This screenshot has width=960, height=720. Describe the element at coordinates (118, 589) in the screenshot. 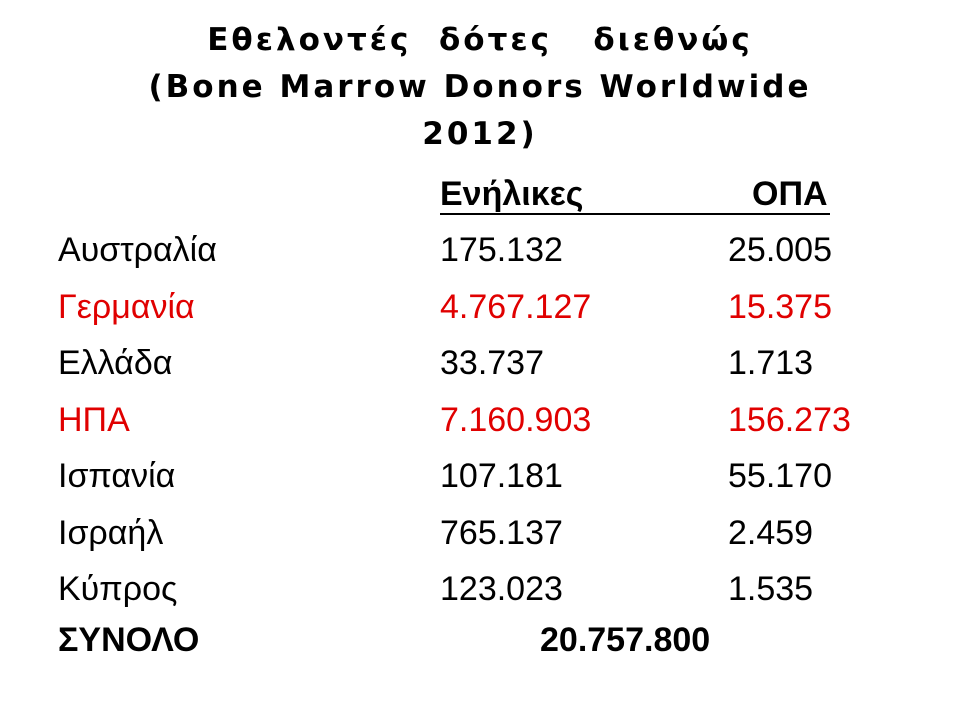

I see `country-name: Κύπρος` at that location.